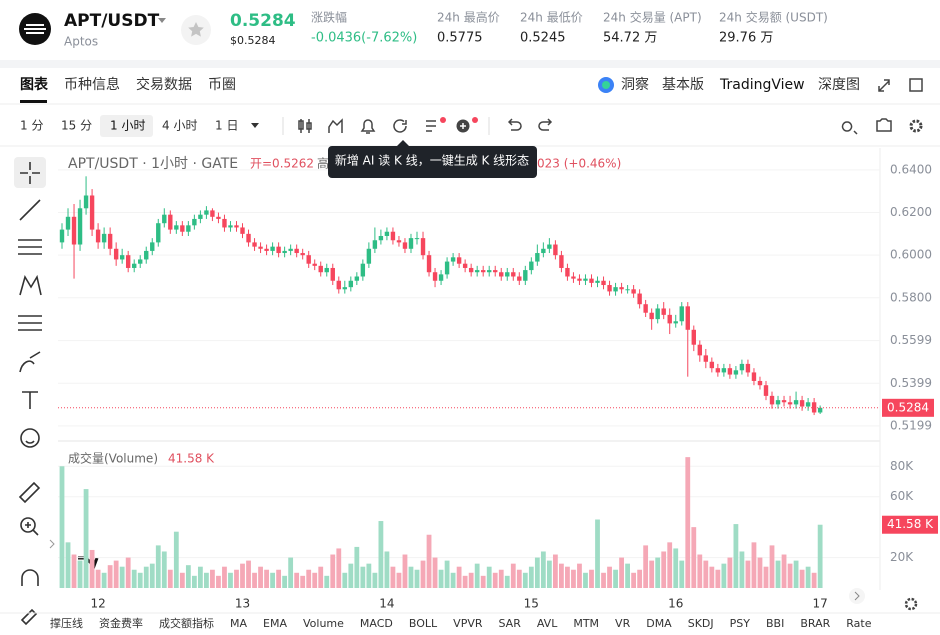 This screenshot has height=635, width=940. I want to click on measure-tool, so click(29, 492).